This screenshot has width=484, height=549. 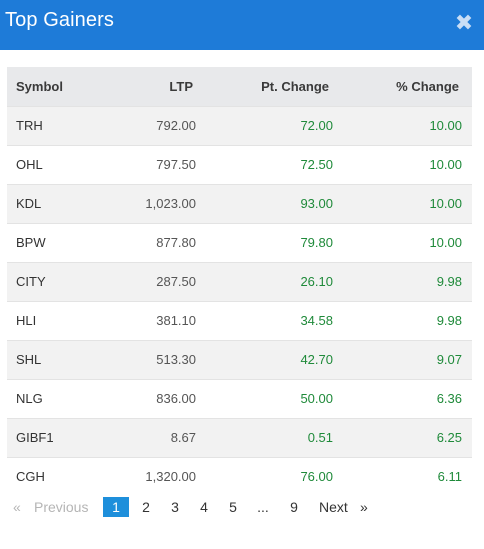 What do you see at coordinates (29, 125) in the screenshot?
I see `symbol-cell: TRH` at bounding box center [29, 125].